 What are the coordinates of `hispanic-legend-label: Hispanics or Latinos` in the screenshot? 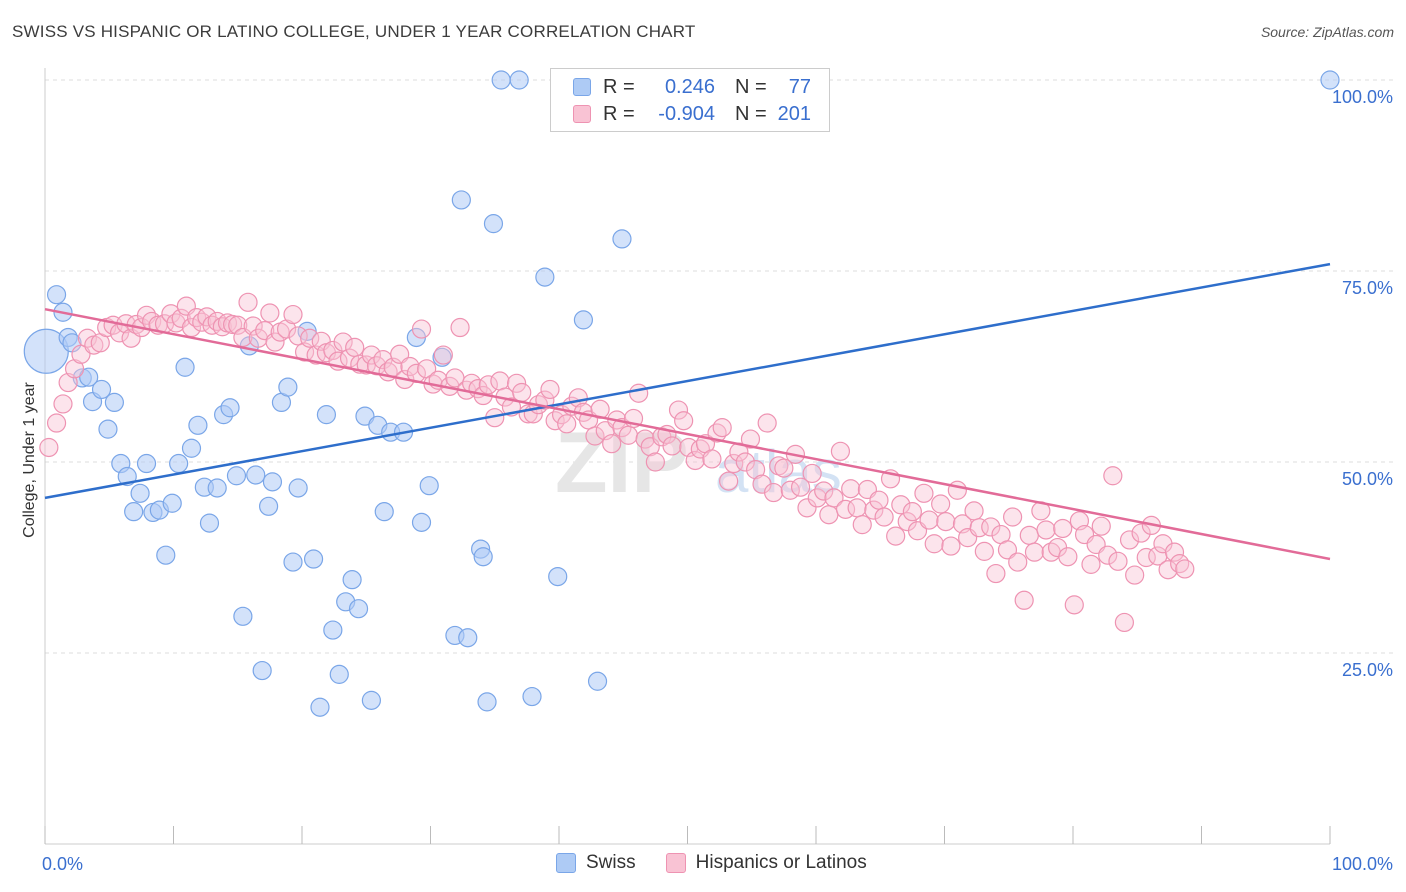 It's located at (781, 862).